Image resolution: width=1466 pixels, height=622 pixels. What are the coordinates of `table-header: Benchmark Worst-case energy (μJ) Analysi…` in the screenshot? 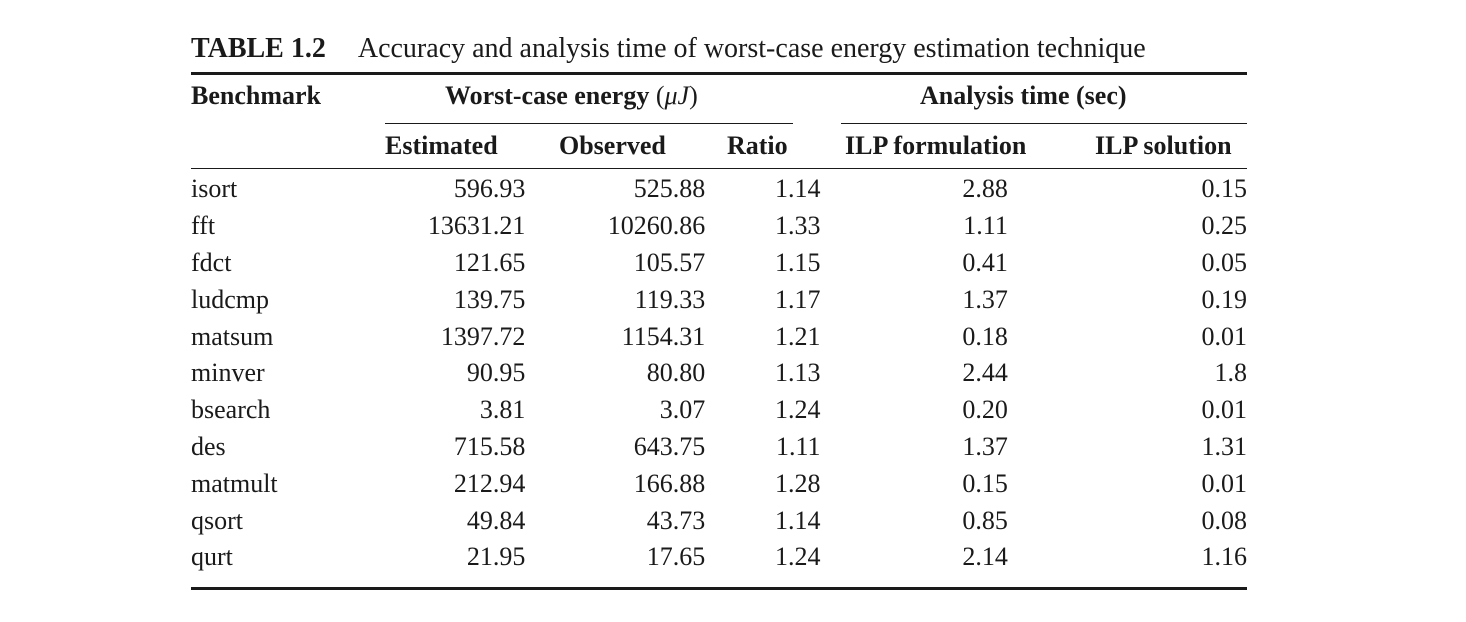 It's located at (719, 121).